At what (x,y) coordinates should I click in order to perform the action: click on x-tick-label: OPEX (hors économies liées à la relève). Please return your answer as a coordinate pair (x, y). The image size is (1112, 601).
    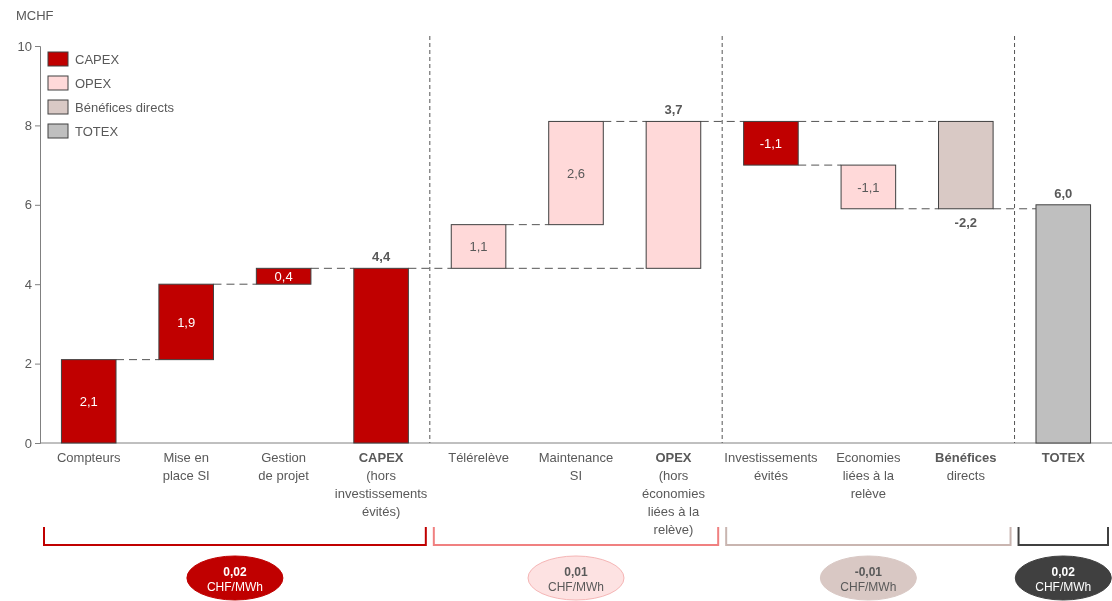
    Looking at the image, I should click on (674, 493).